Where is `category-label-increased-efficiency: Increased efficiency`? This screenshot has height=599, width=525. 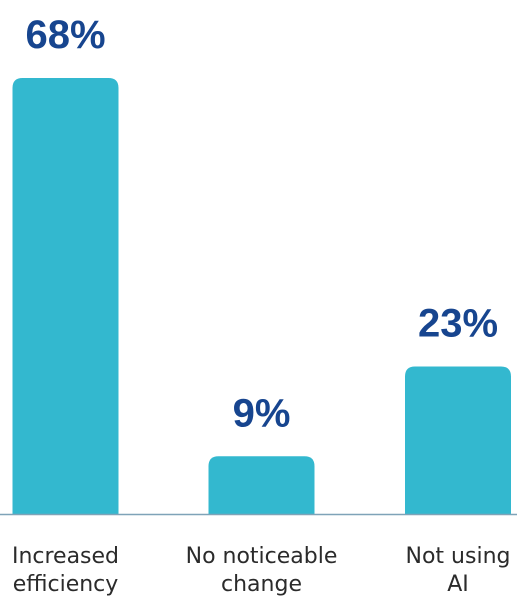 category-label-increased-efficiency: Increased efficiency is located at coordinates (65, 570).